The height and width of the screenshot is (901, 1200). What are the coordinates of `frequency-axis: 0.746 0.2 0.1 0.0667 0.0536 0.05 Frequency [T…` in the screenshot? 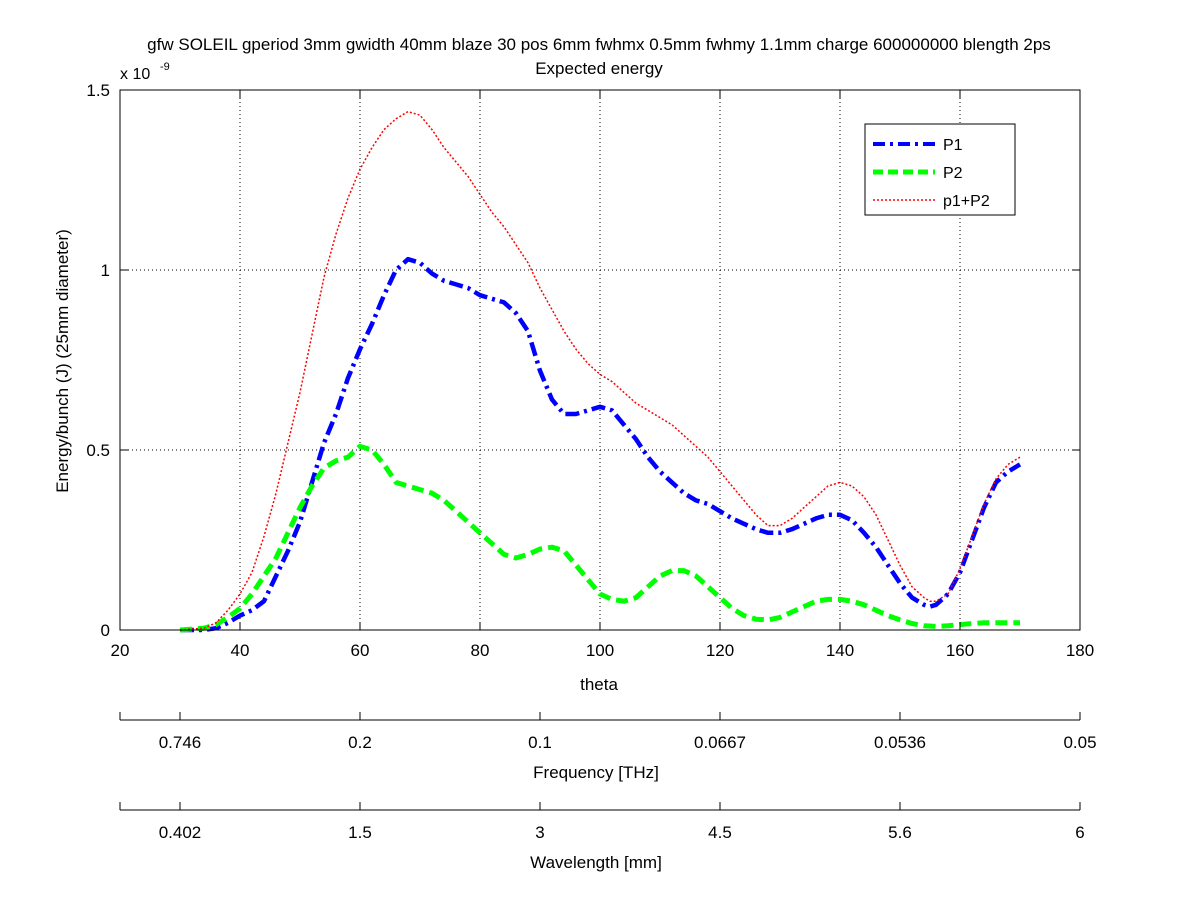 It's located at (608, 747).